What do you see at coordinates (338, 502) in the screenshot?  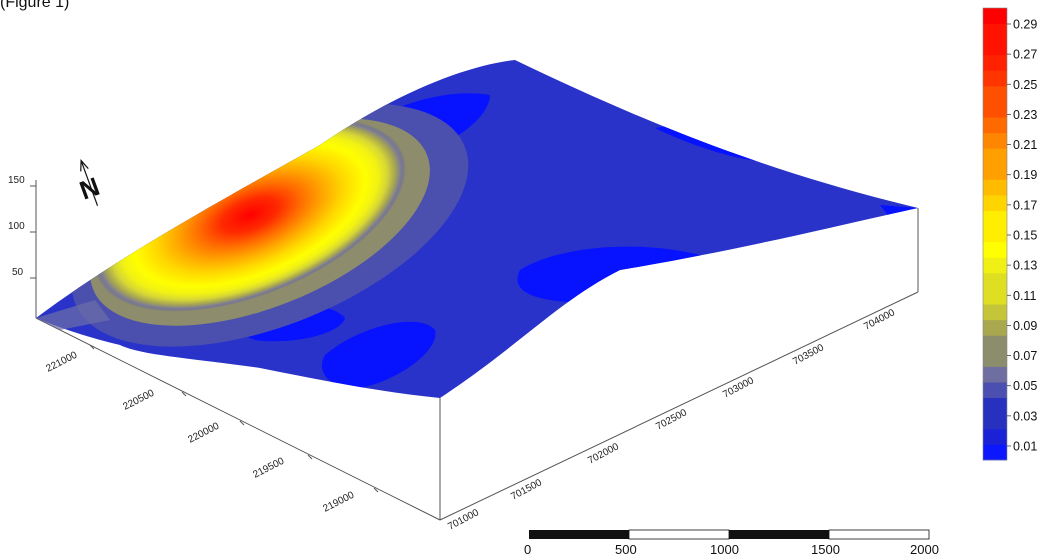 I see `y-tick-label: 219000` at bounding box center [338, 502].